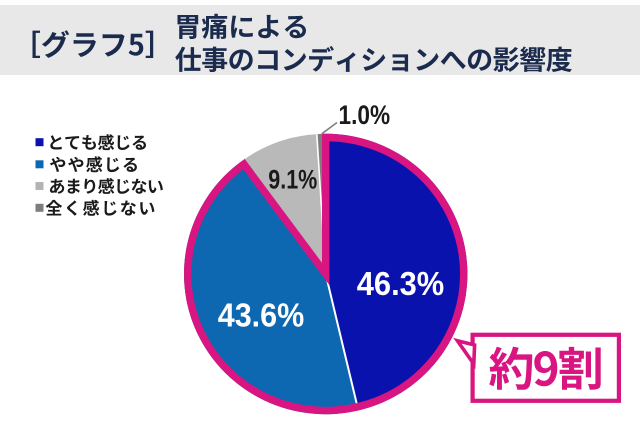  Describe the element at coordinates (365, 115) in the screenshot. I see `svg-text: 1.0%` at that location.